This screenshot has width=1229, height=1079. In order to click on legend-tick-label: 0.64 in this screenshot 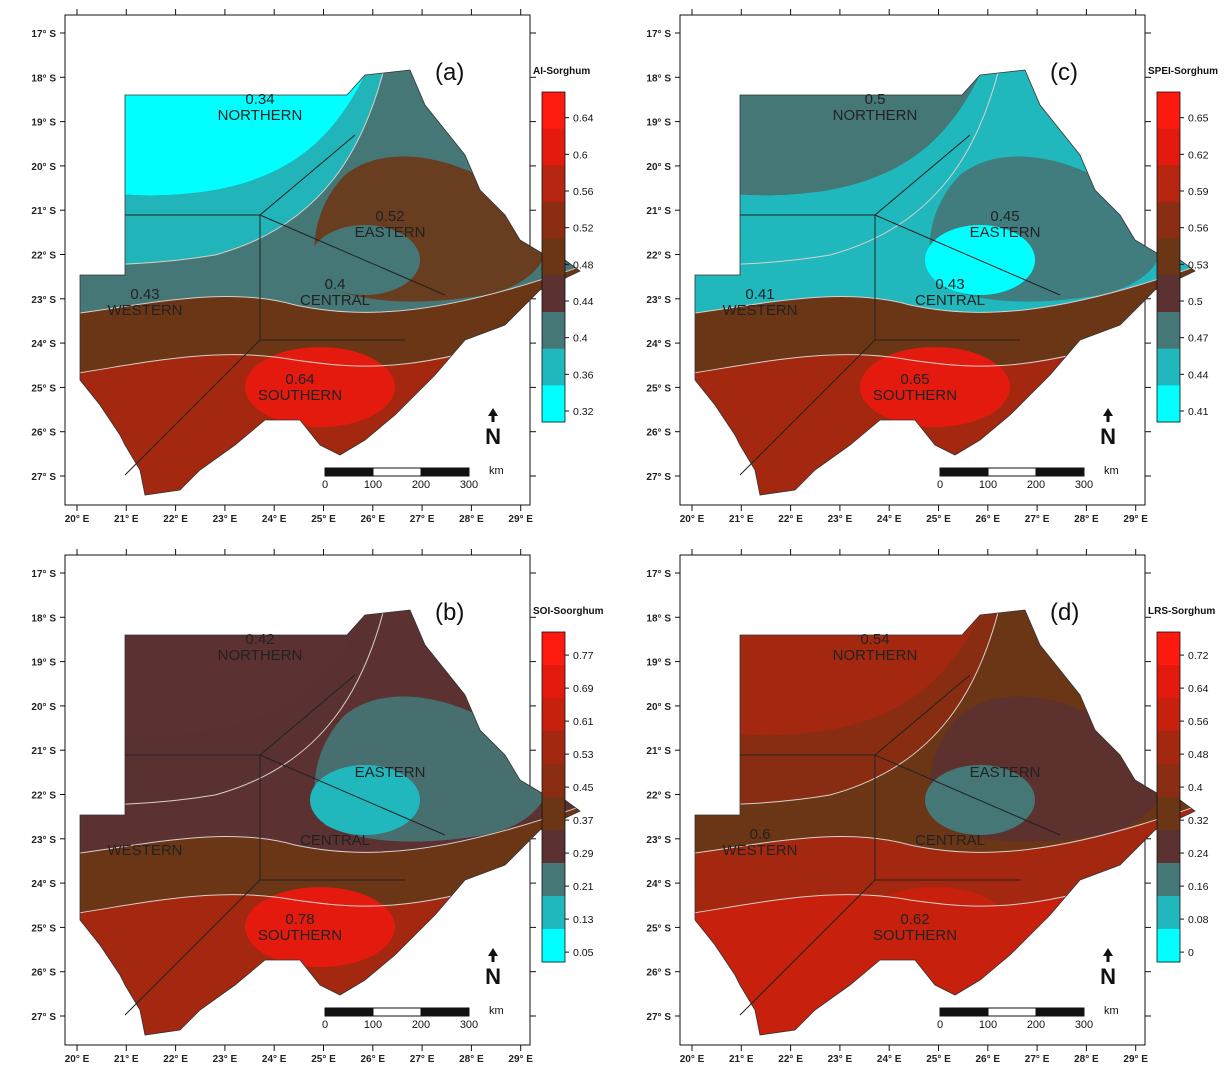, I will do `click(1198, 689)`.